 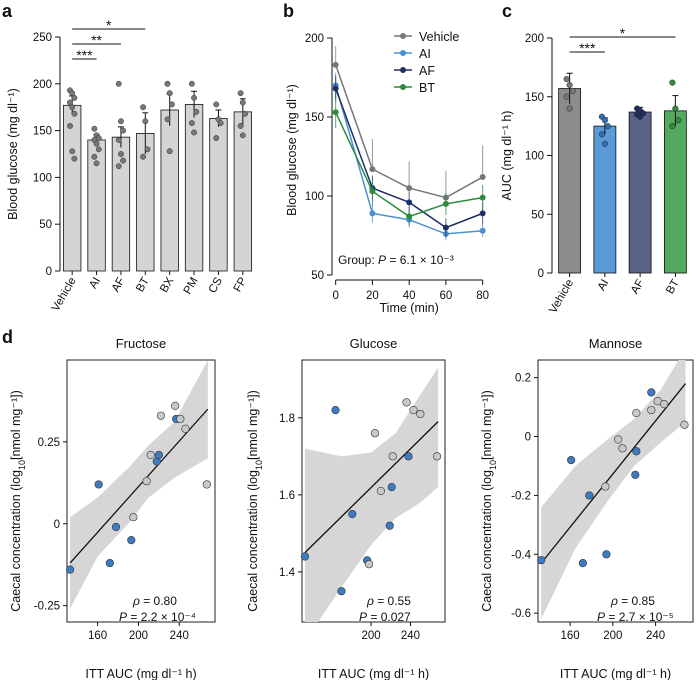 I want to click on mannose-point-treated, so click(x=571, y=460).